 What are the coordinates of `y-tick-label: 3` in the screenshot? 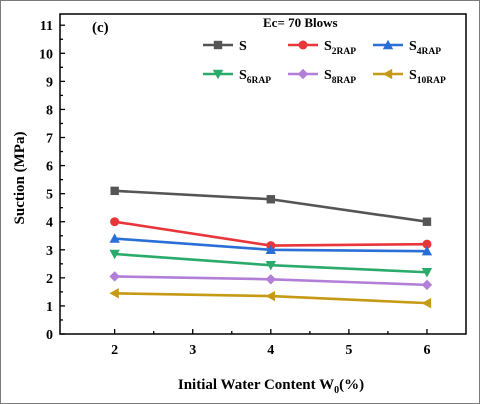 It's located at (49, 251).